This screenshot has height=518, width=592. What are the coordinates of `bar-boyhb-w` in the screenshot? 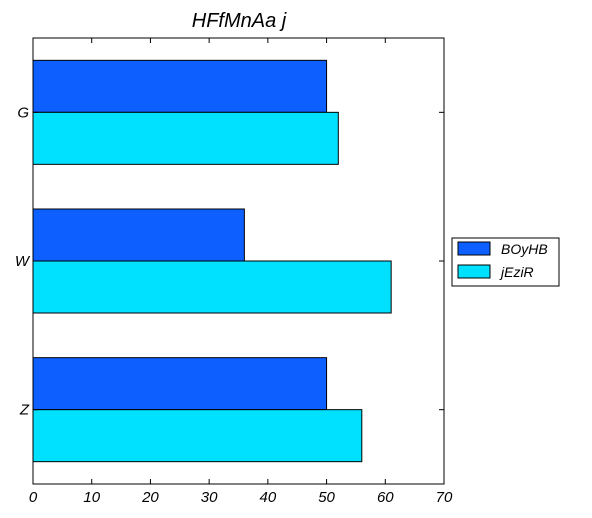 It's located at (138, 235).